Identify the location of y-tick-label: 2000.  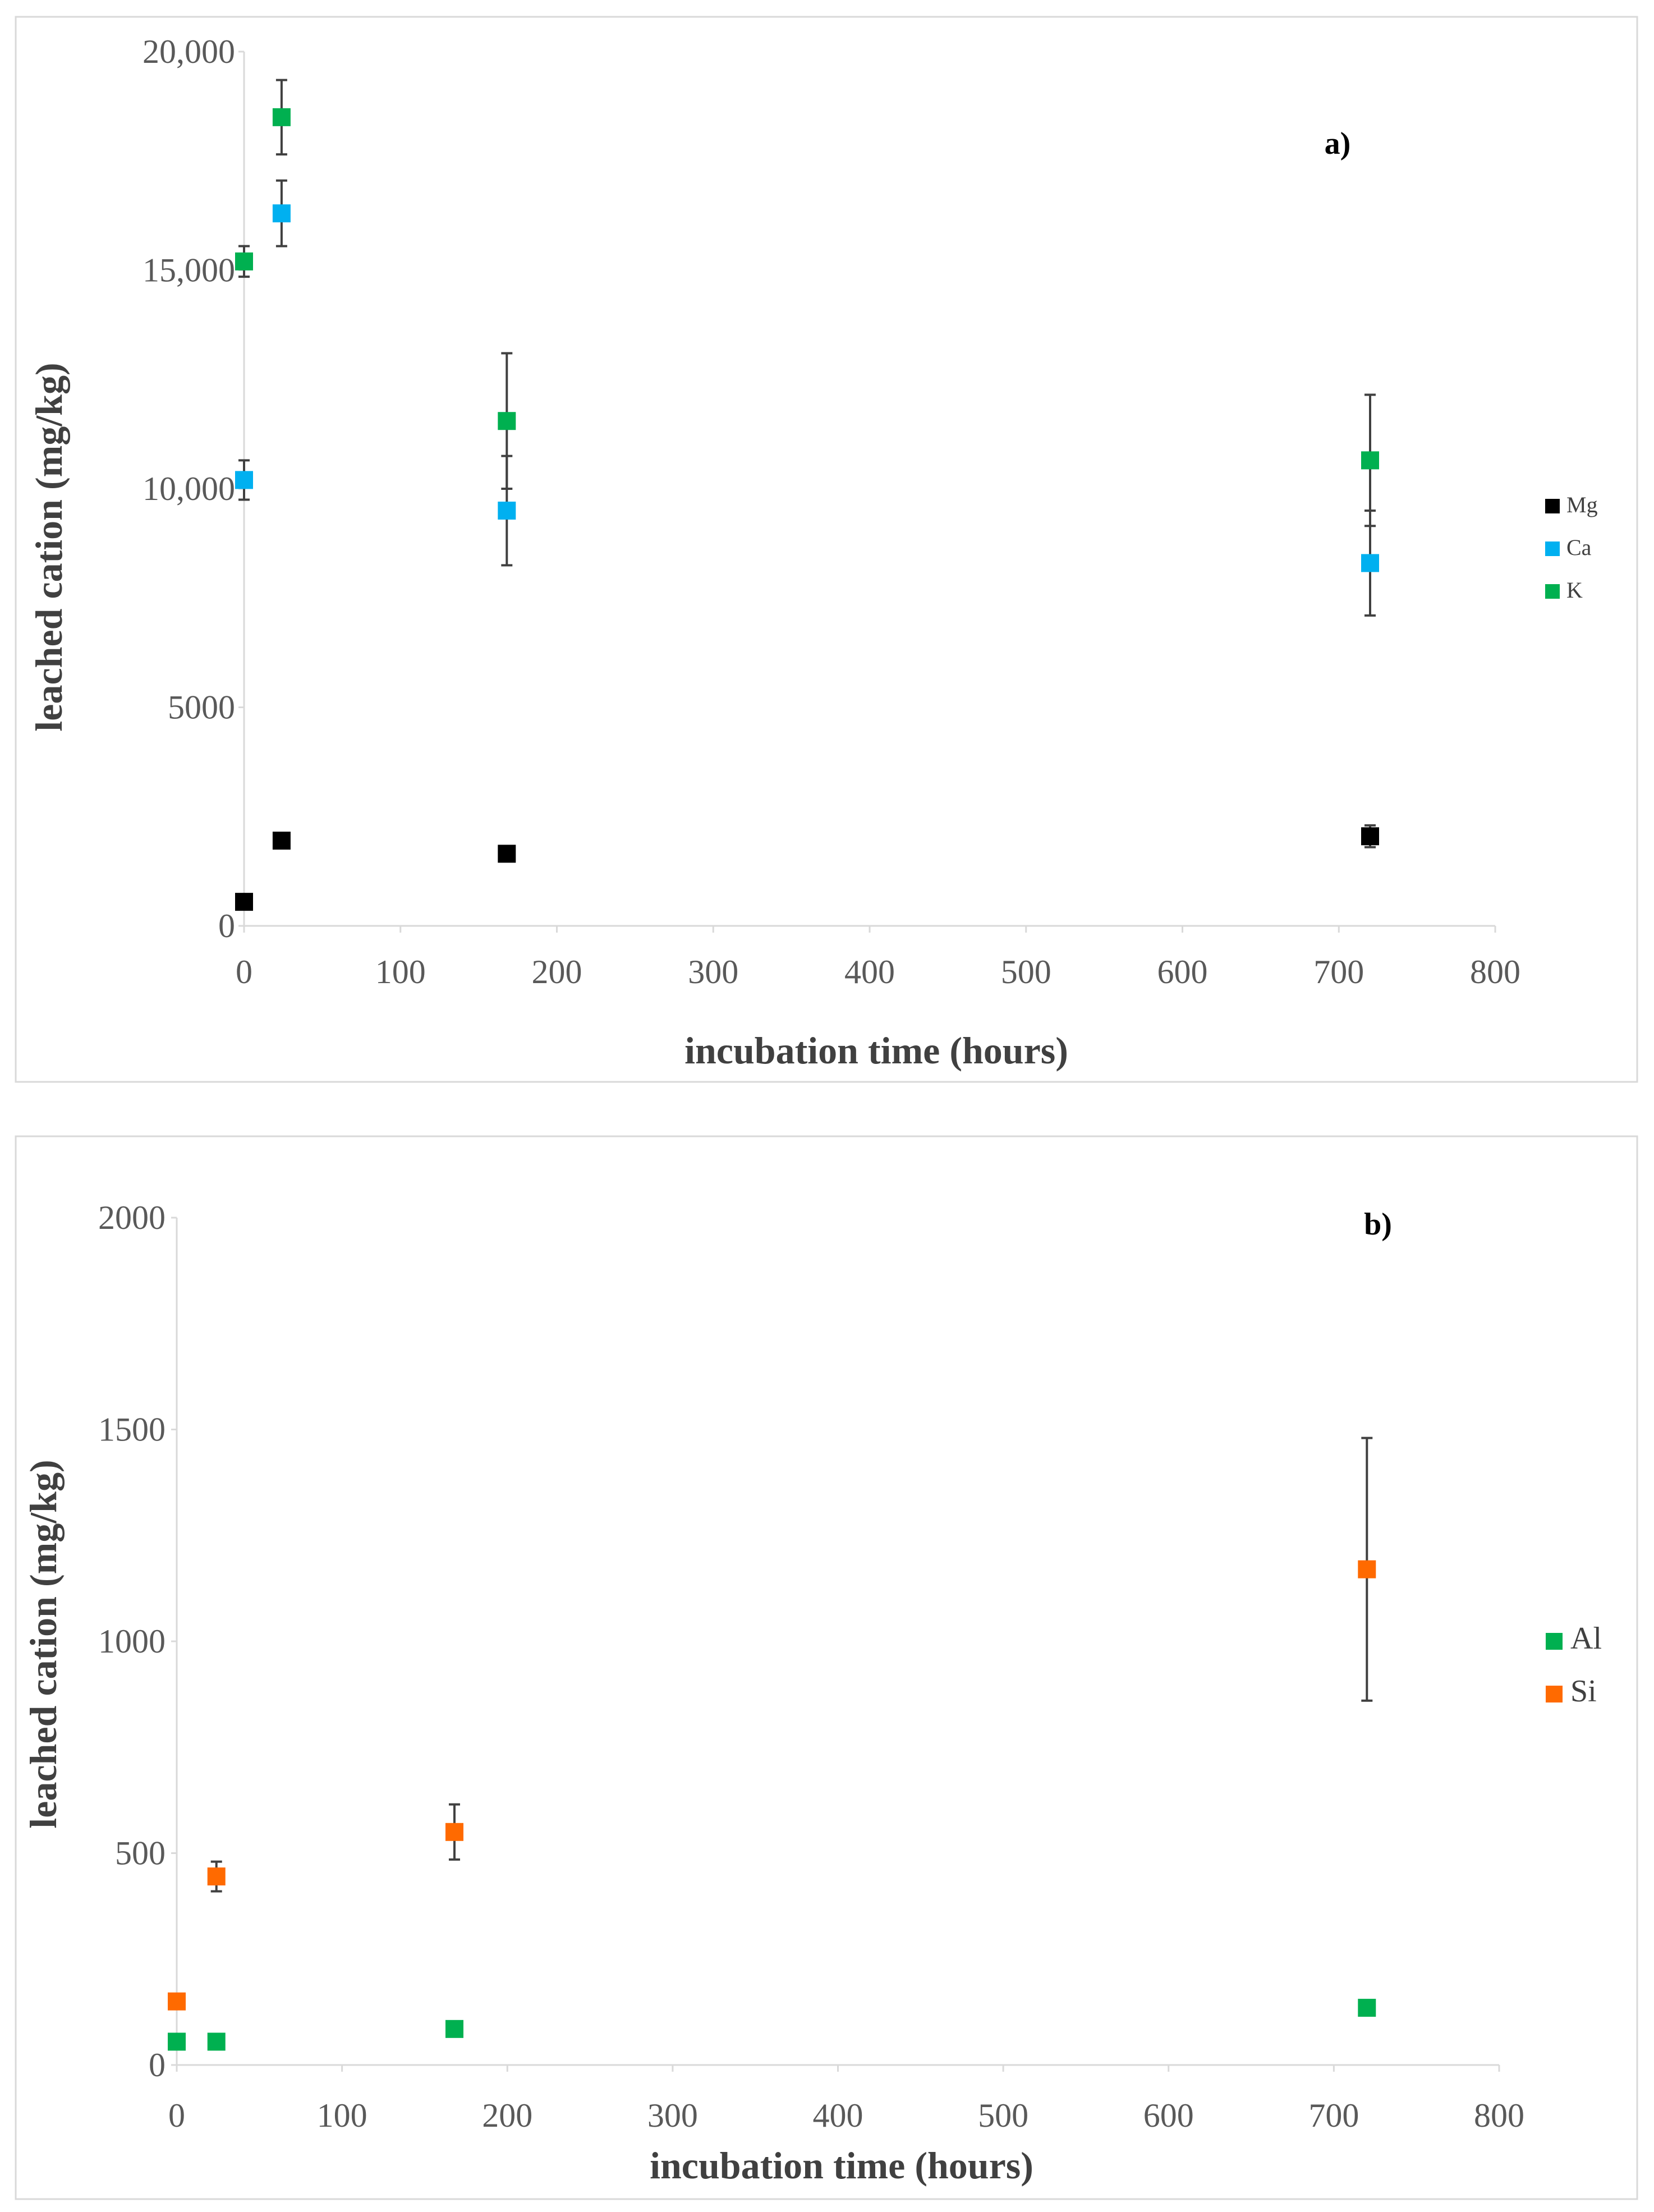
(132, 1217).